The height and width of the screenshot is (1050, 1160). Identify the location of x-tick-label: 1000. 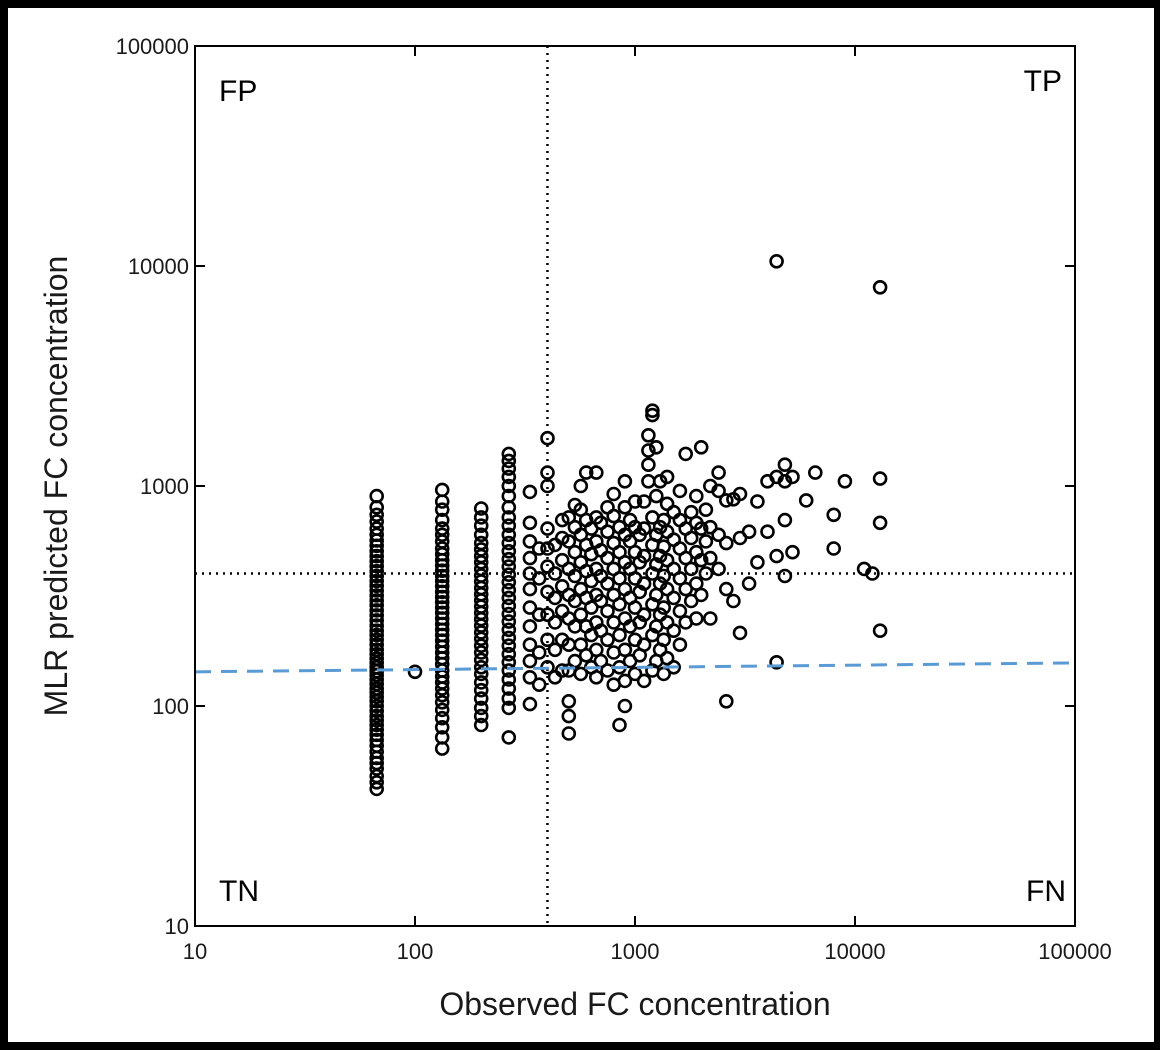
(635, 951).